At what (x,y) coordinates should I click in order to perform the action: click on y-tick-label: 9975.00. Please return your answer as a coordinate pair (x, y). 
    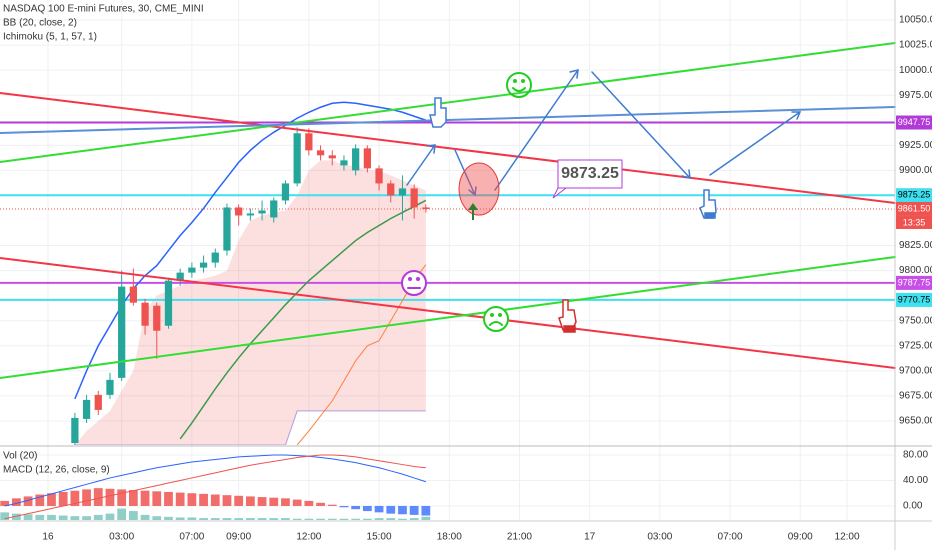
    Looking at the image, I should click on (915, 95).